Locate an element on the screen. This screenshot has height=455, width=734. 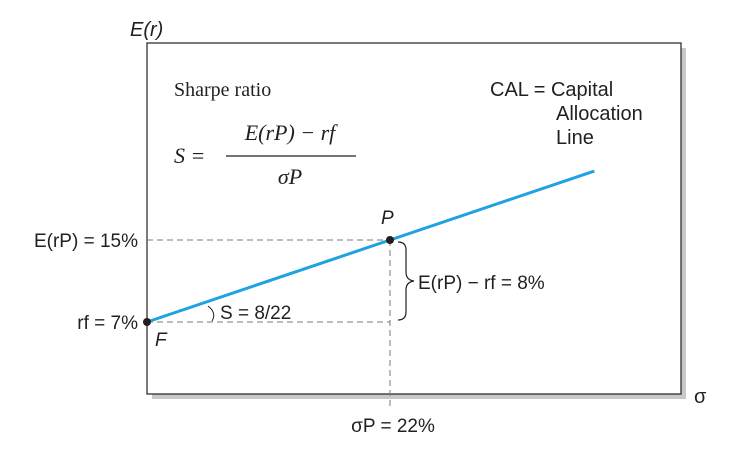
excess-return-brace is located at coordinates (406, 281).